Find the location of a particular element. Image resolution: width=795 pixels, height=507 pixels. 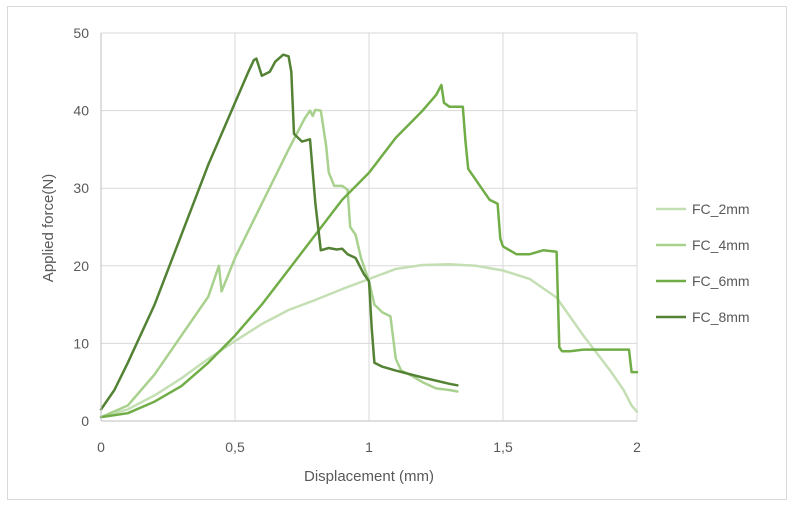

legend: FC_2mm FC_4mm FC_6mm FC_8mm is located at coordinates (703, 263).